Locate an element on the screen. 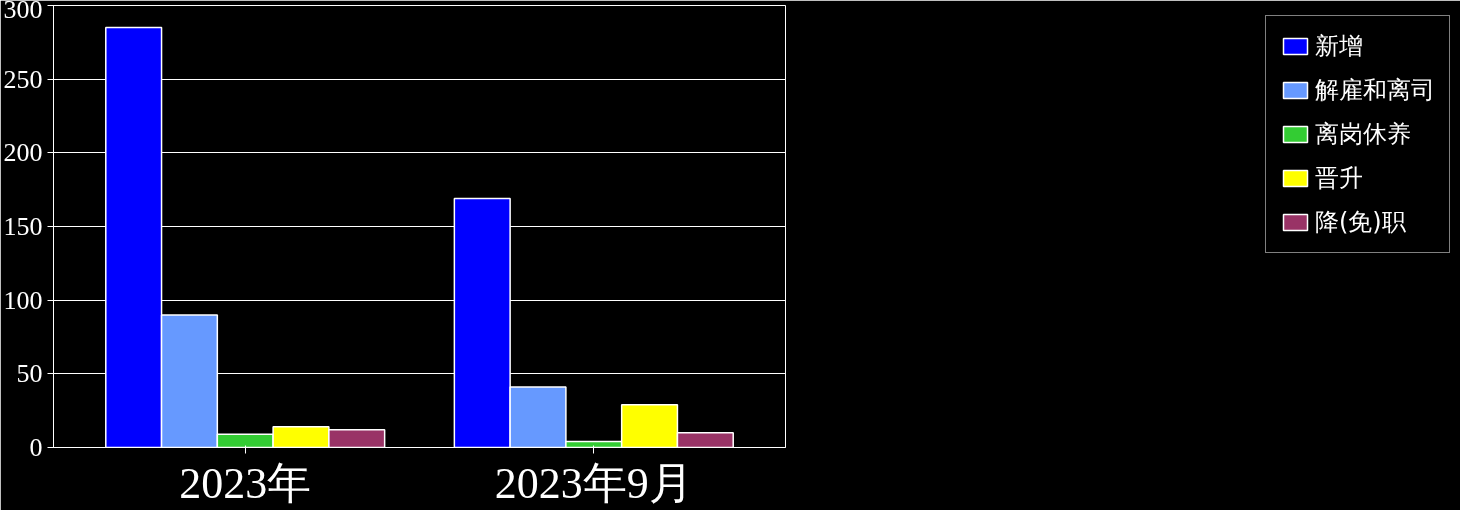 The height and width of the screenshot is (512, 1467). legend-label: 晋升 is located at coordinates (1339, 178).